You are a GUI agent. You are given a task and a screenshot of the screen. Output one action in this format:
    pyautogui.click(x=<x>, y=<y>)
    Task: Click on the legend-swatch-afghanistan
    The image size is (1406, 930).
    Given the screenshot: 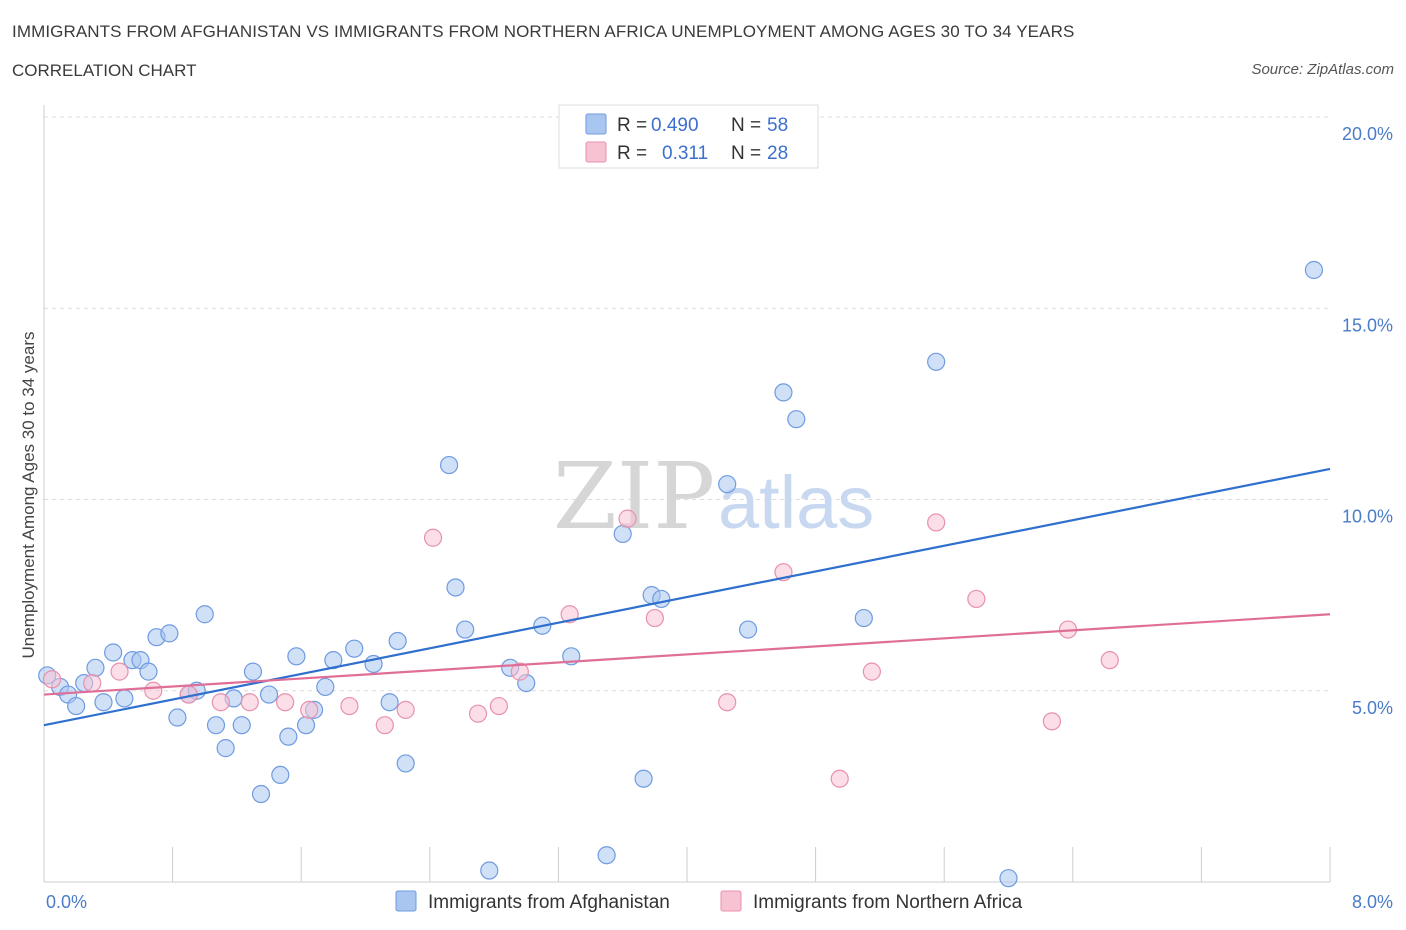 What is the action you would take?
    pyautogui.click(x=596, y=124)
    